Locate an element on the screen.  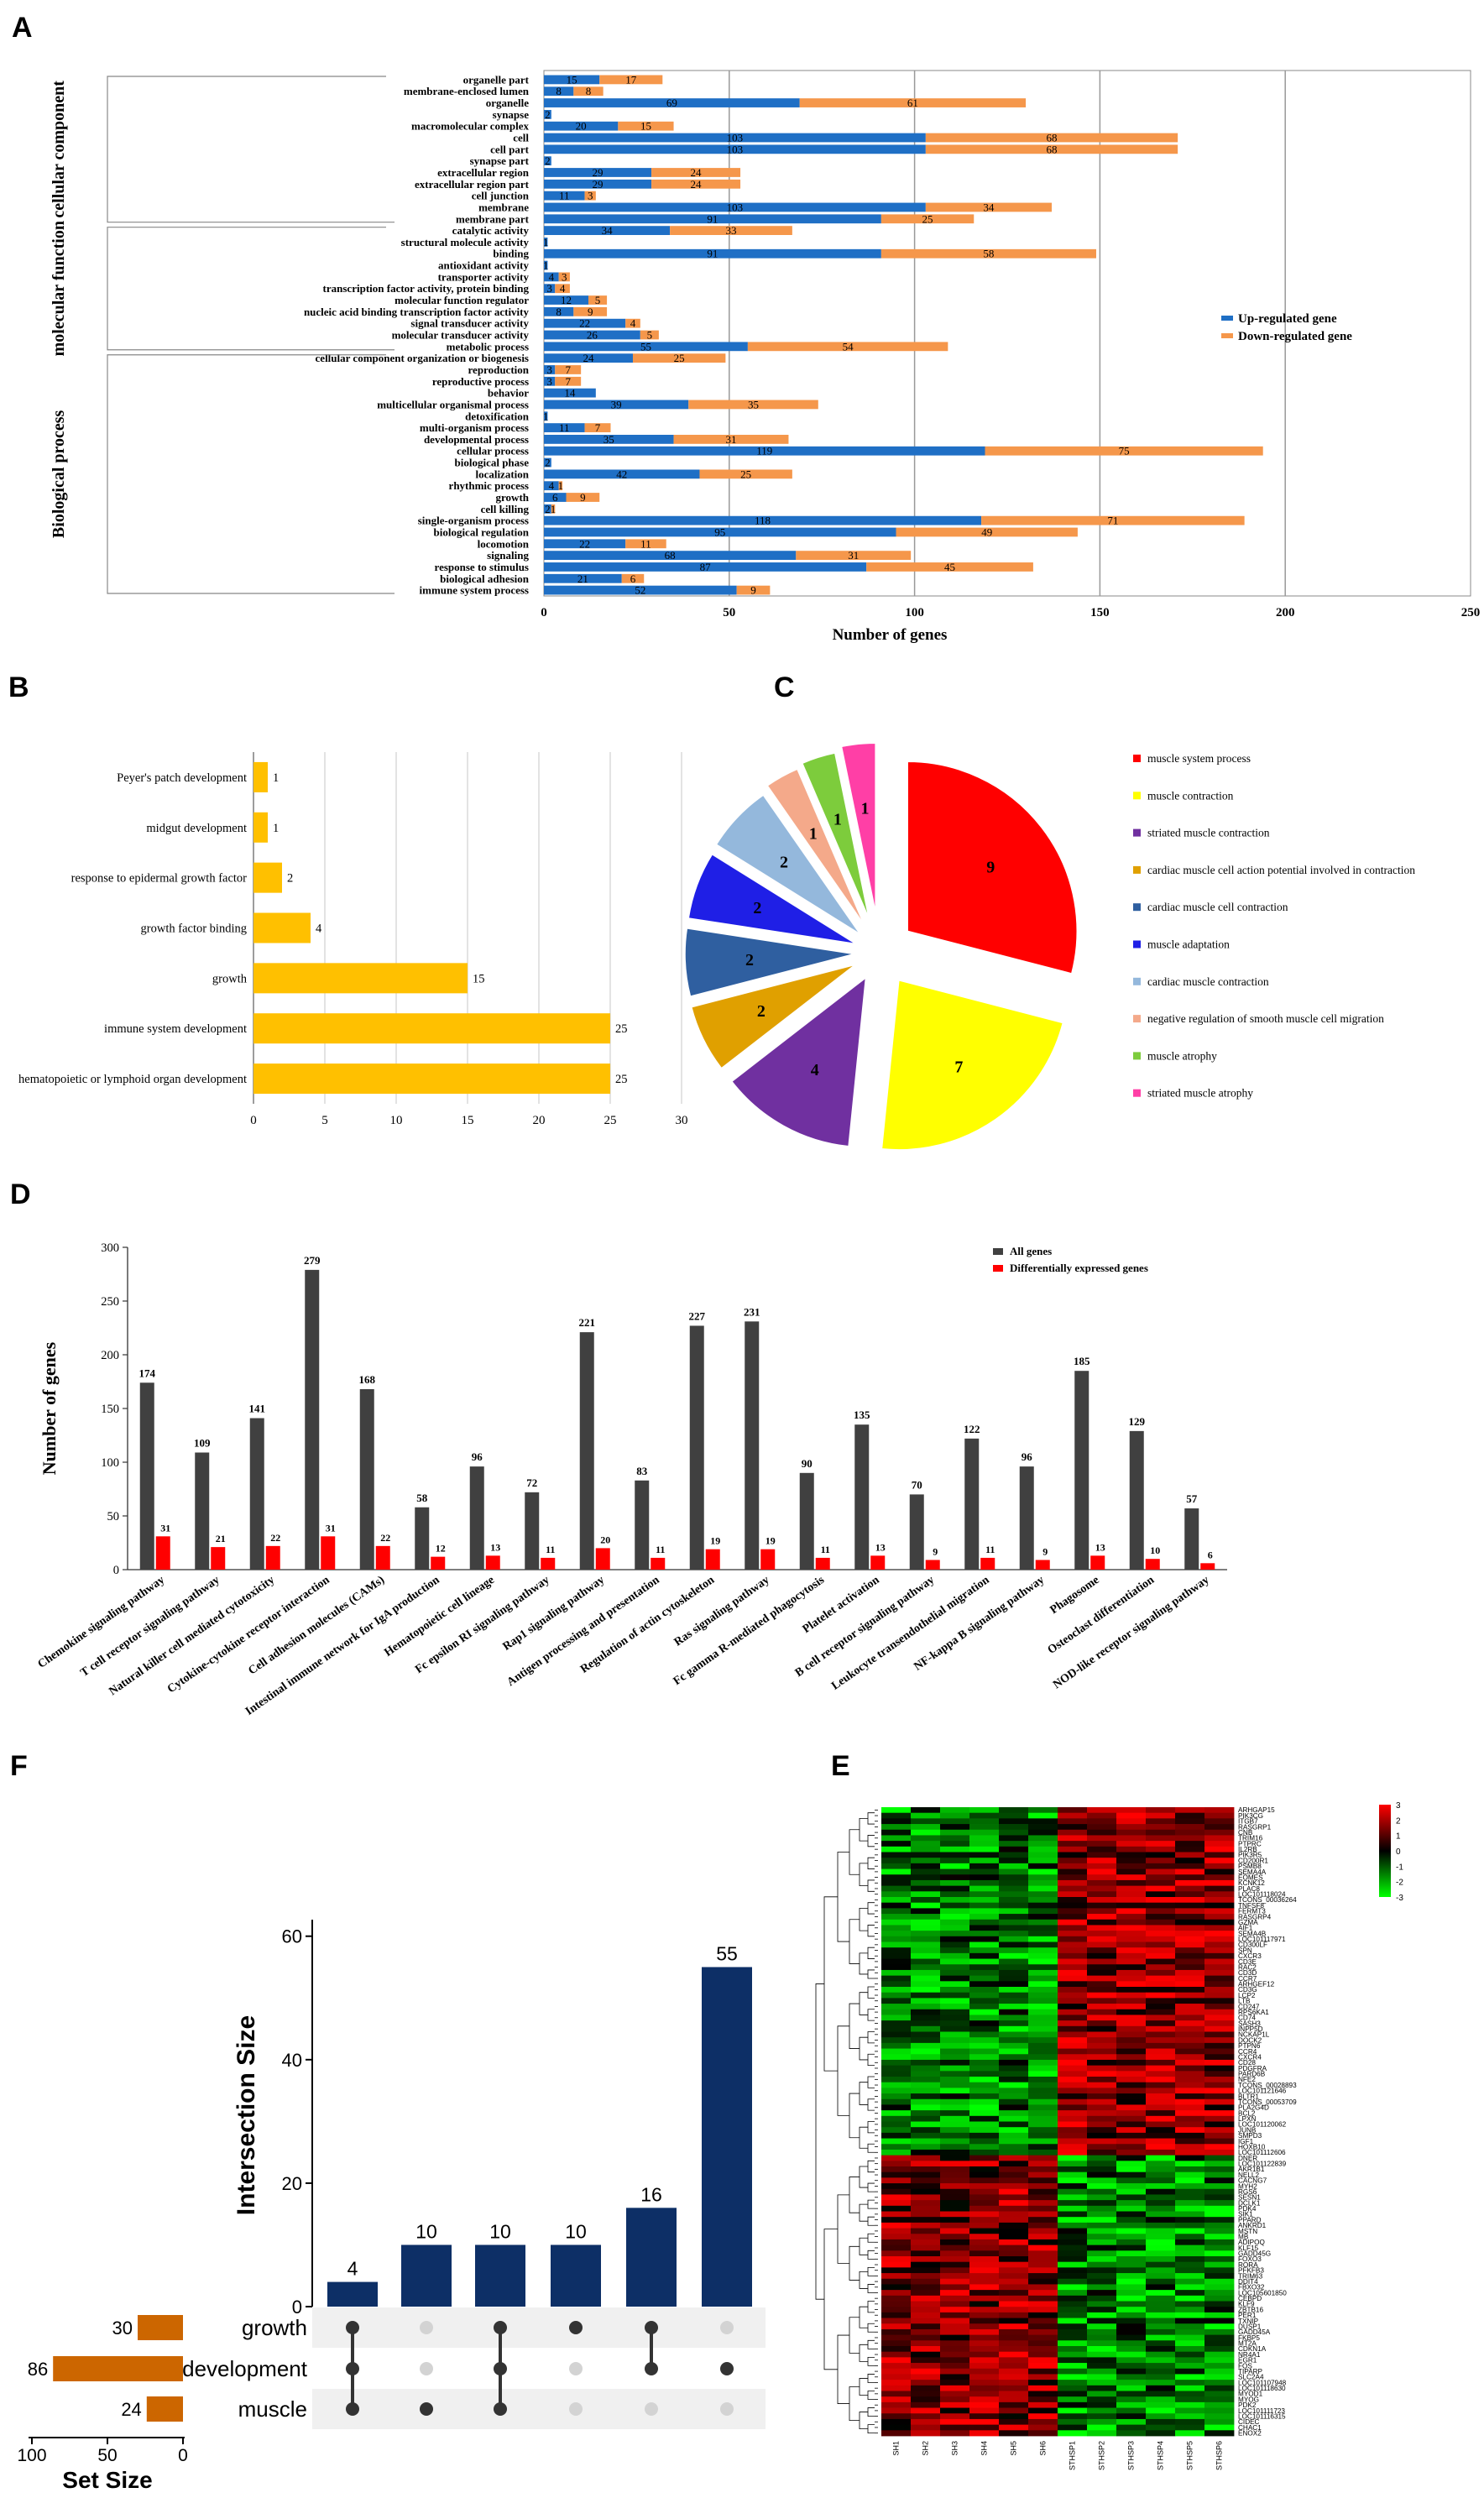
a-up-value: 119 is located at coordinates (764, 451).